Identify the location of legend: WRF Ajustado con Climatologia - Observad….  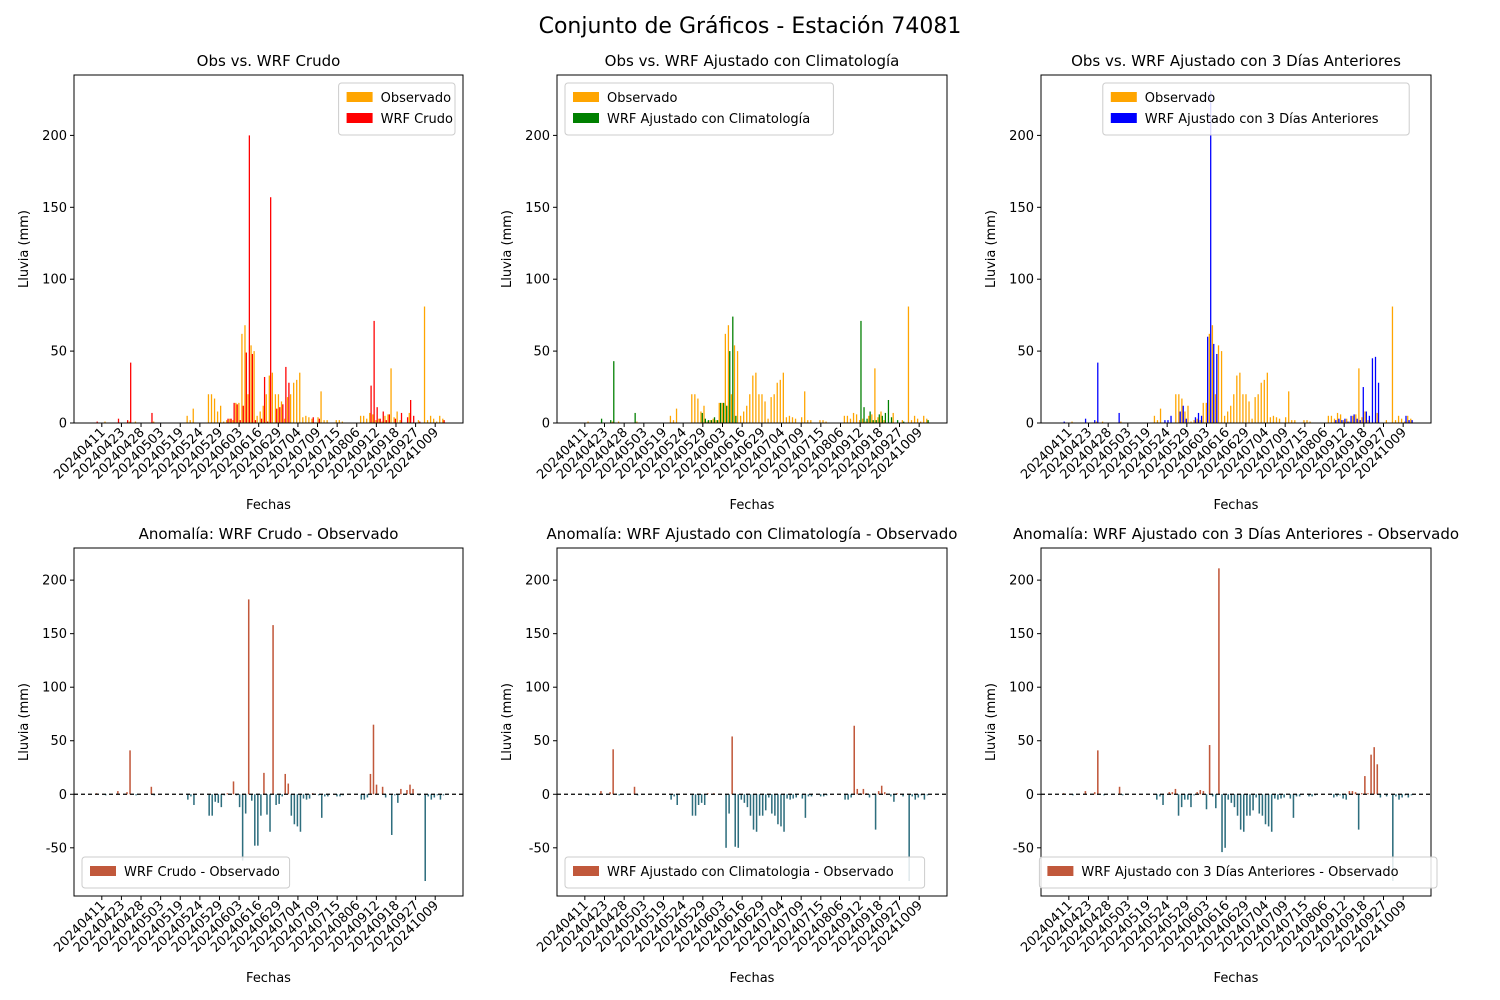
(745, 872).